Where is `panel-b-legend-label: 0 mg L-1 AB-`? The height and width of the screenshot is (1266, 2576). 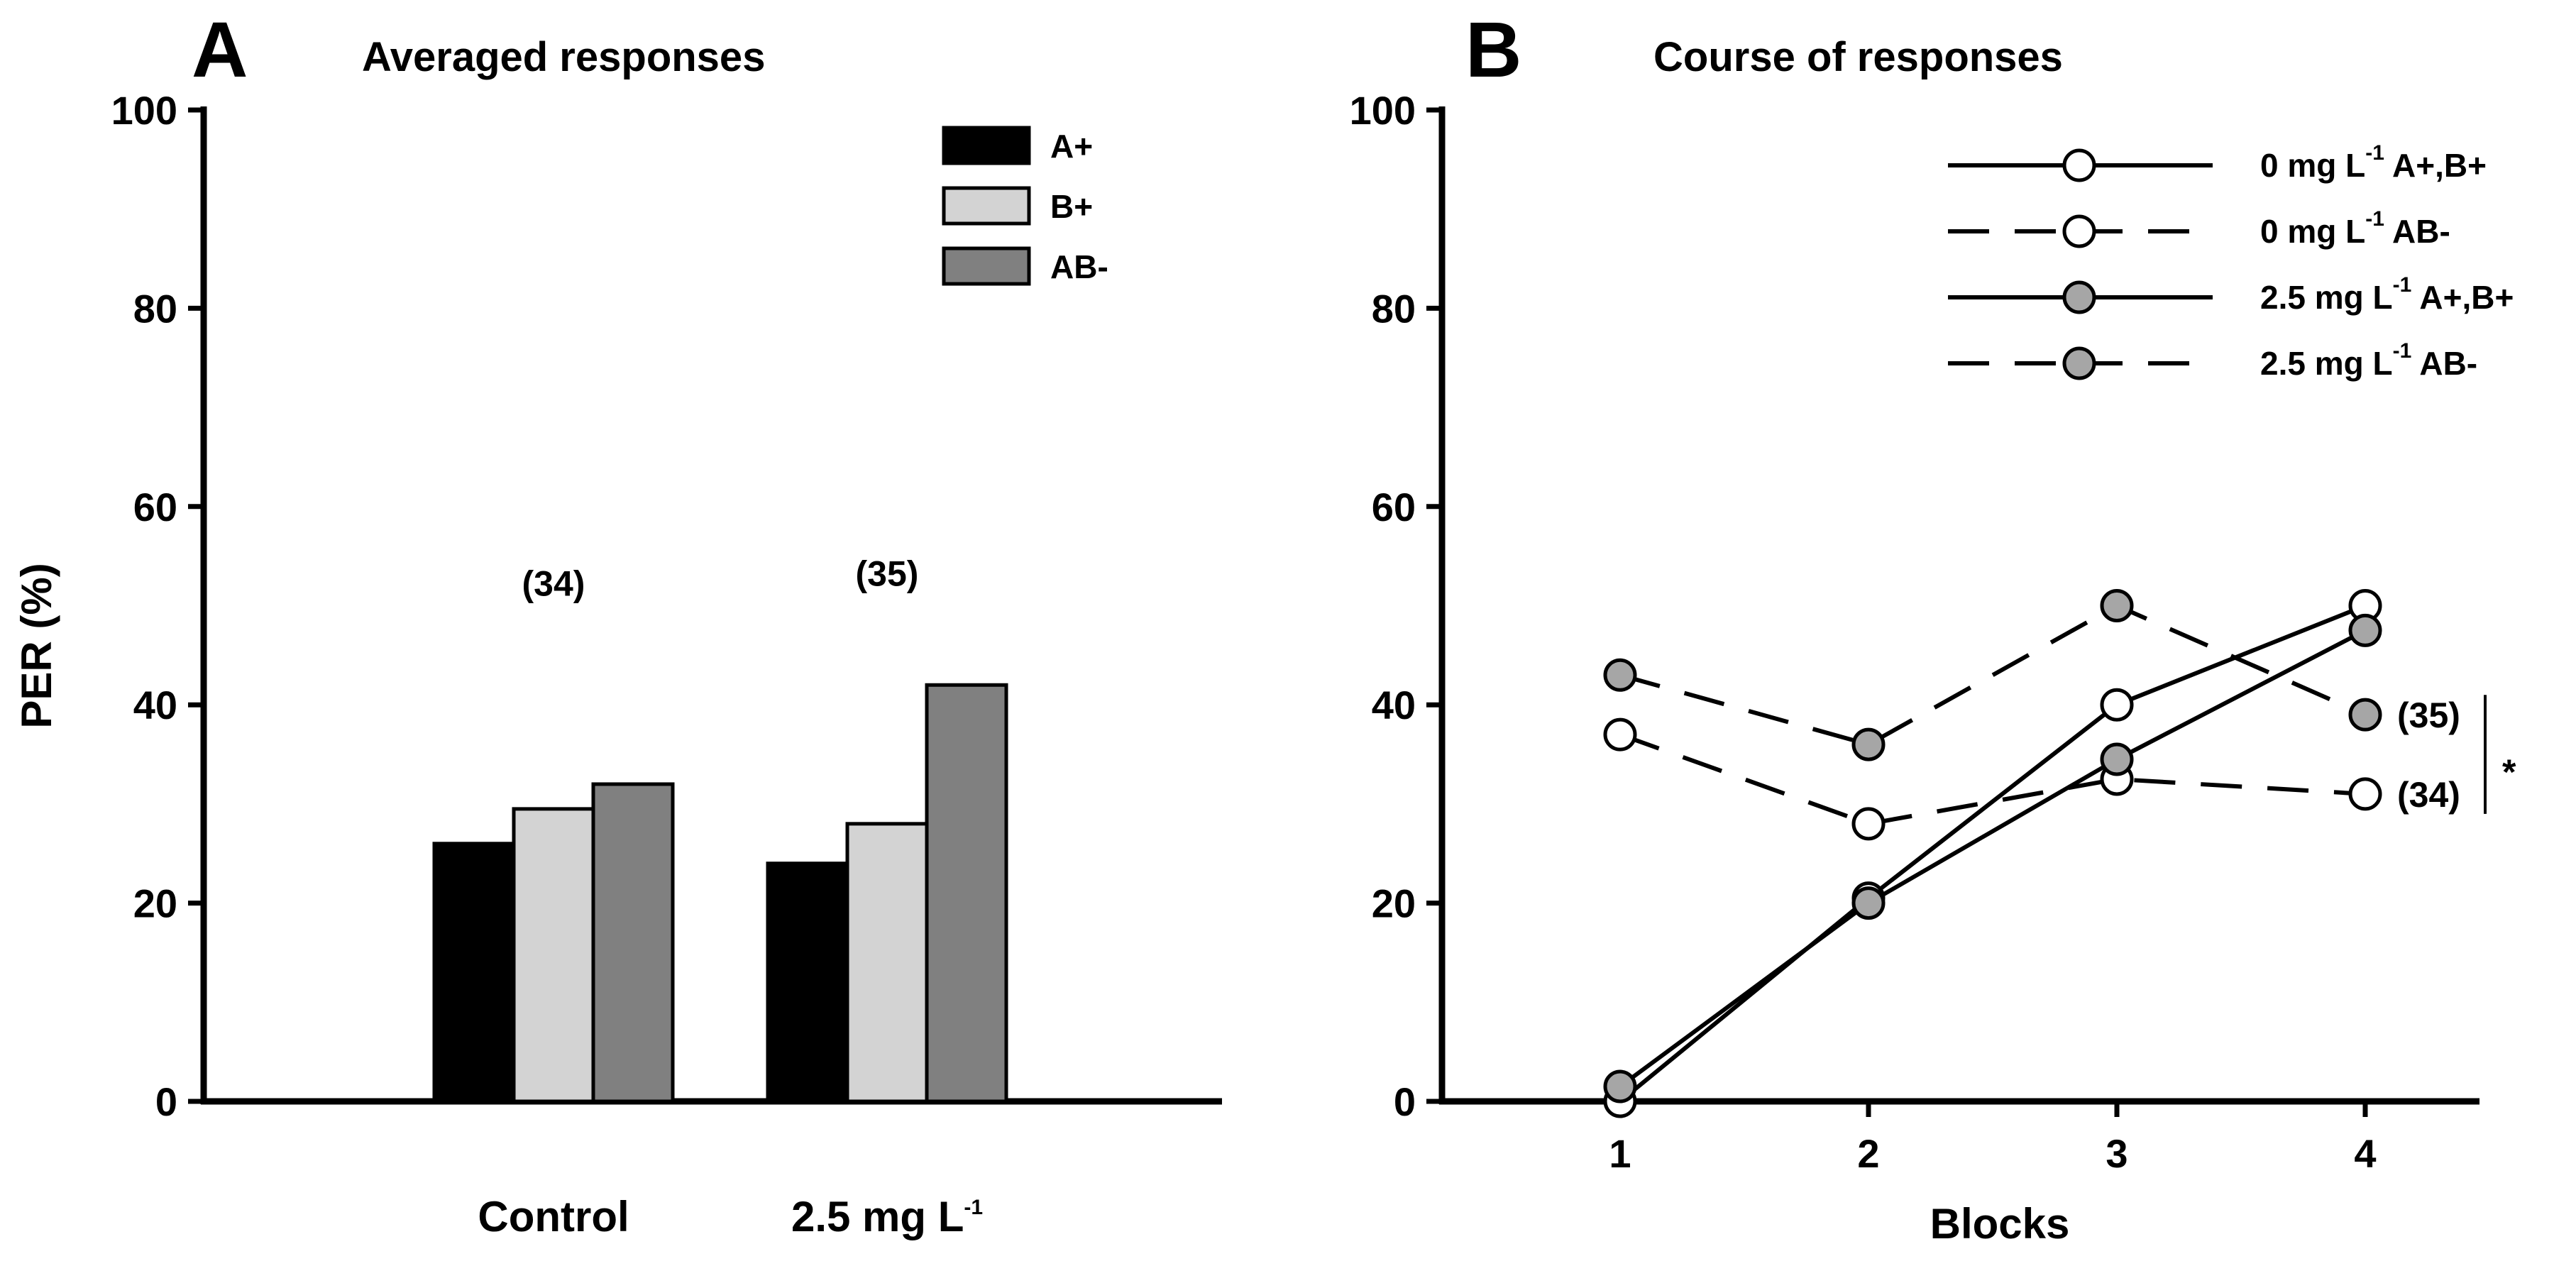
panel-b-legend-label: 0 mg L-1 AB- is located at coordinates (2355, 228).